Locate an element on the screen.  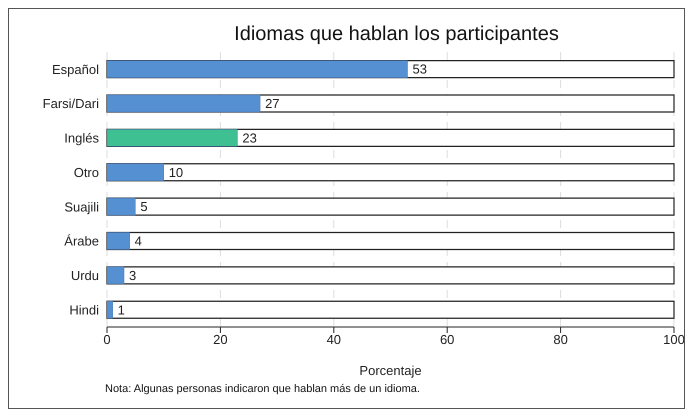
y-tick-label: Farsi/Dari is located at coordinates (71, 104).